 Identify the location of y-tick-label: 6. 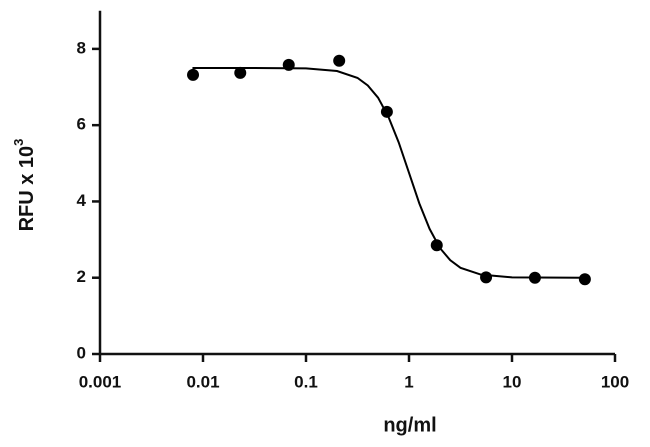
(81, 124).